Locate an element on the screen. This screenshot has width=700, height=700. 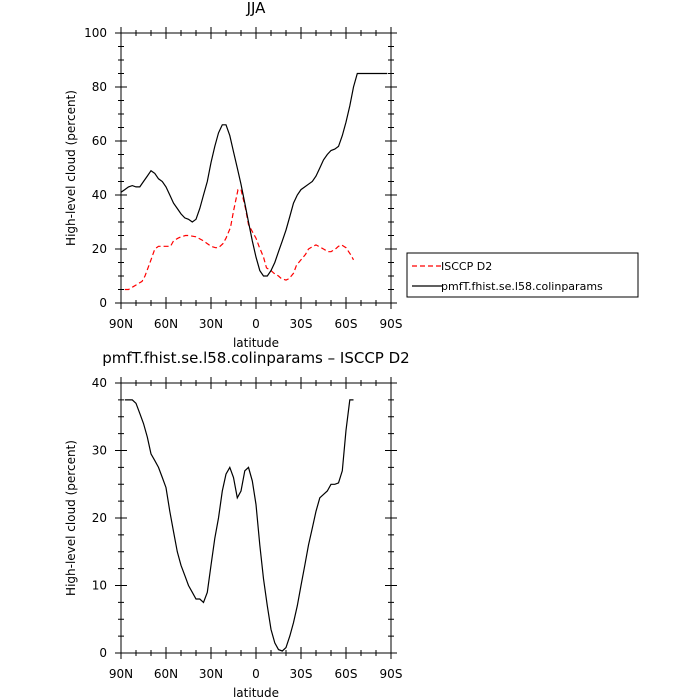
y-tick-label: 60 is located at coordinates (99, 141).